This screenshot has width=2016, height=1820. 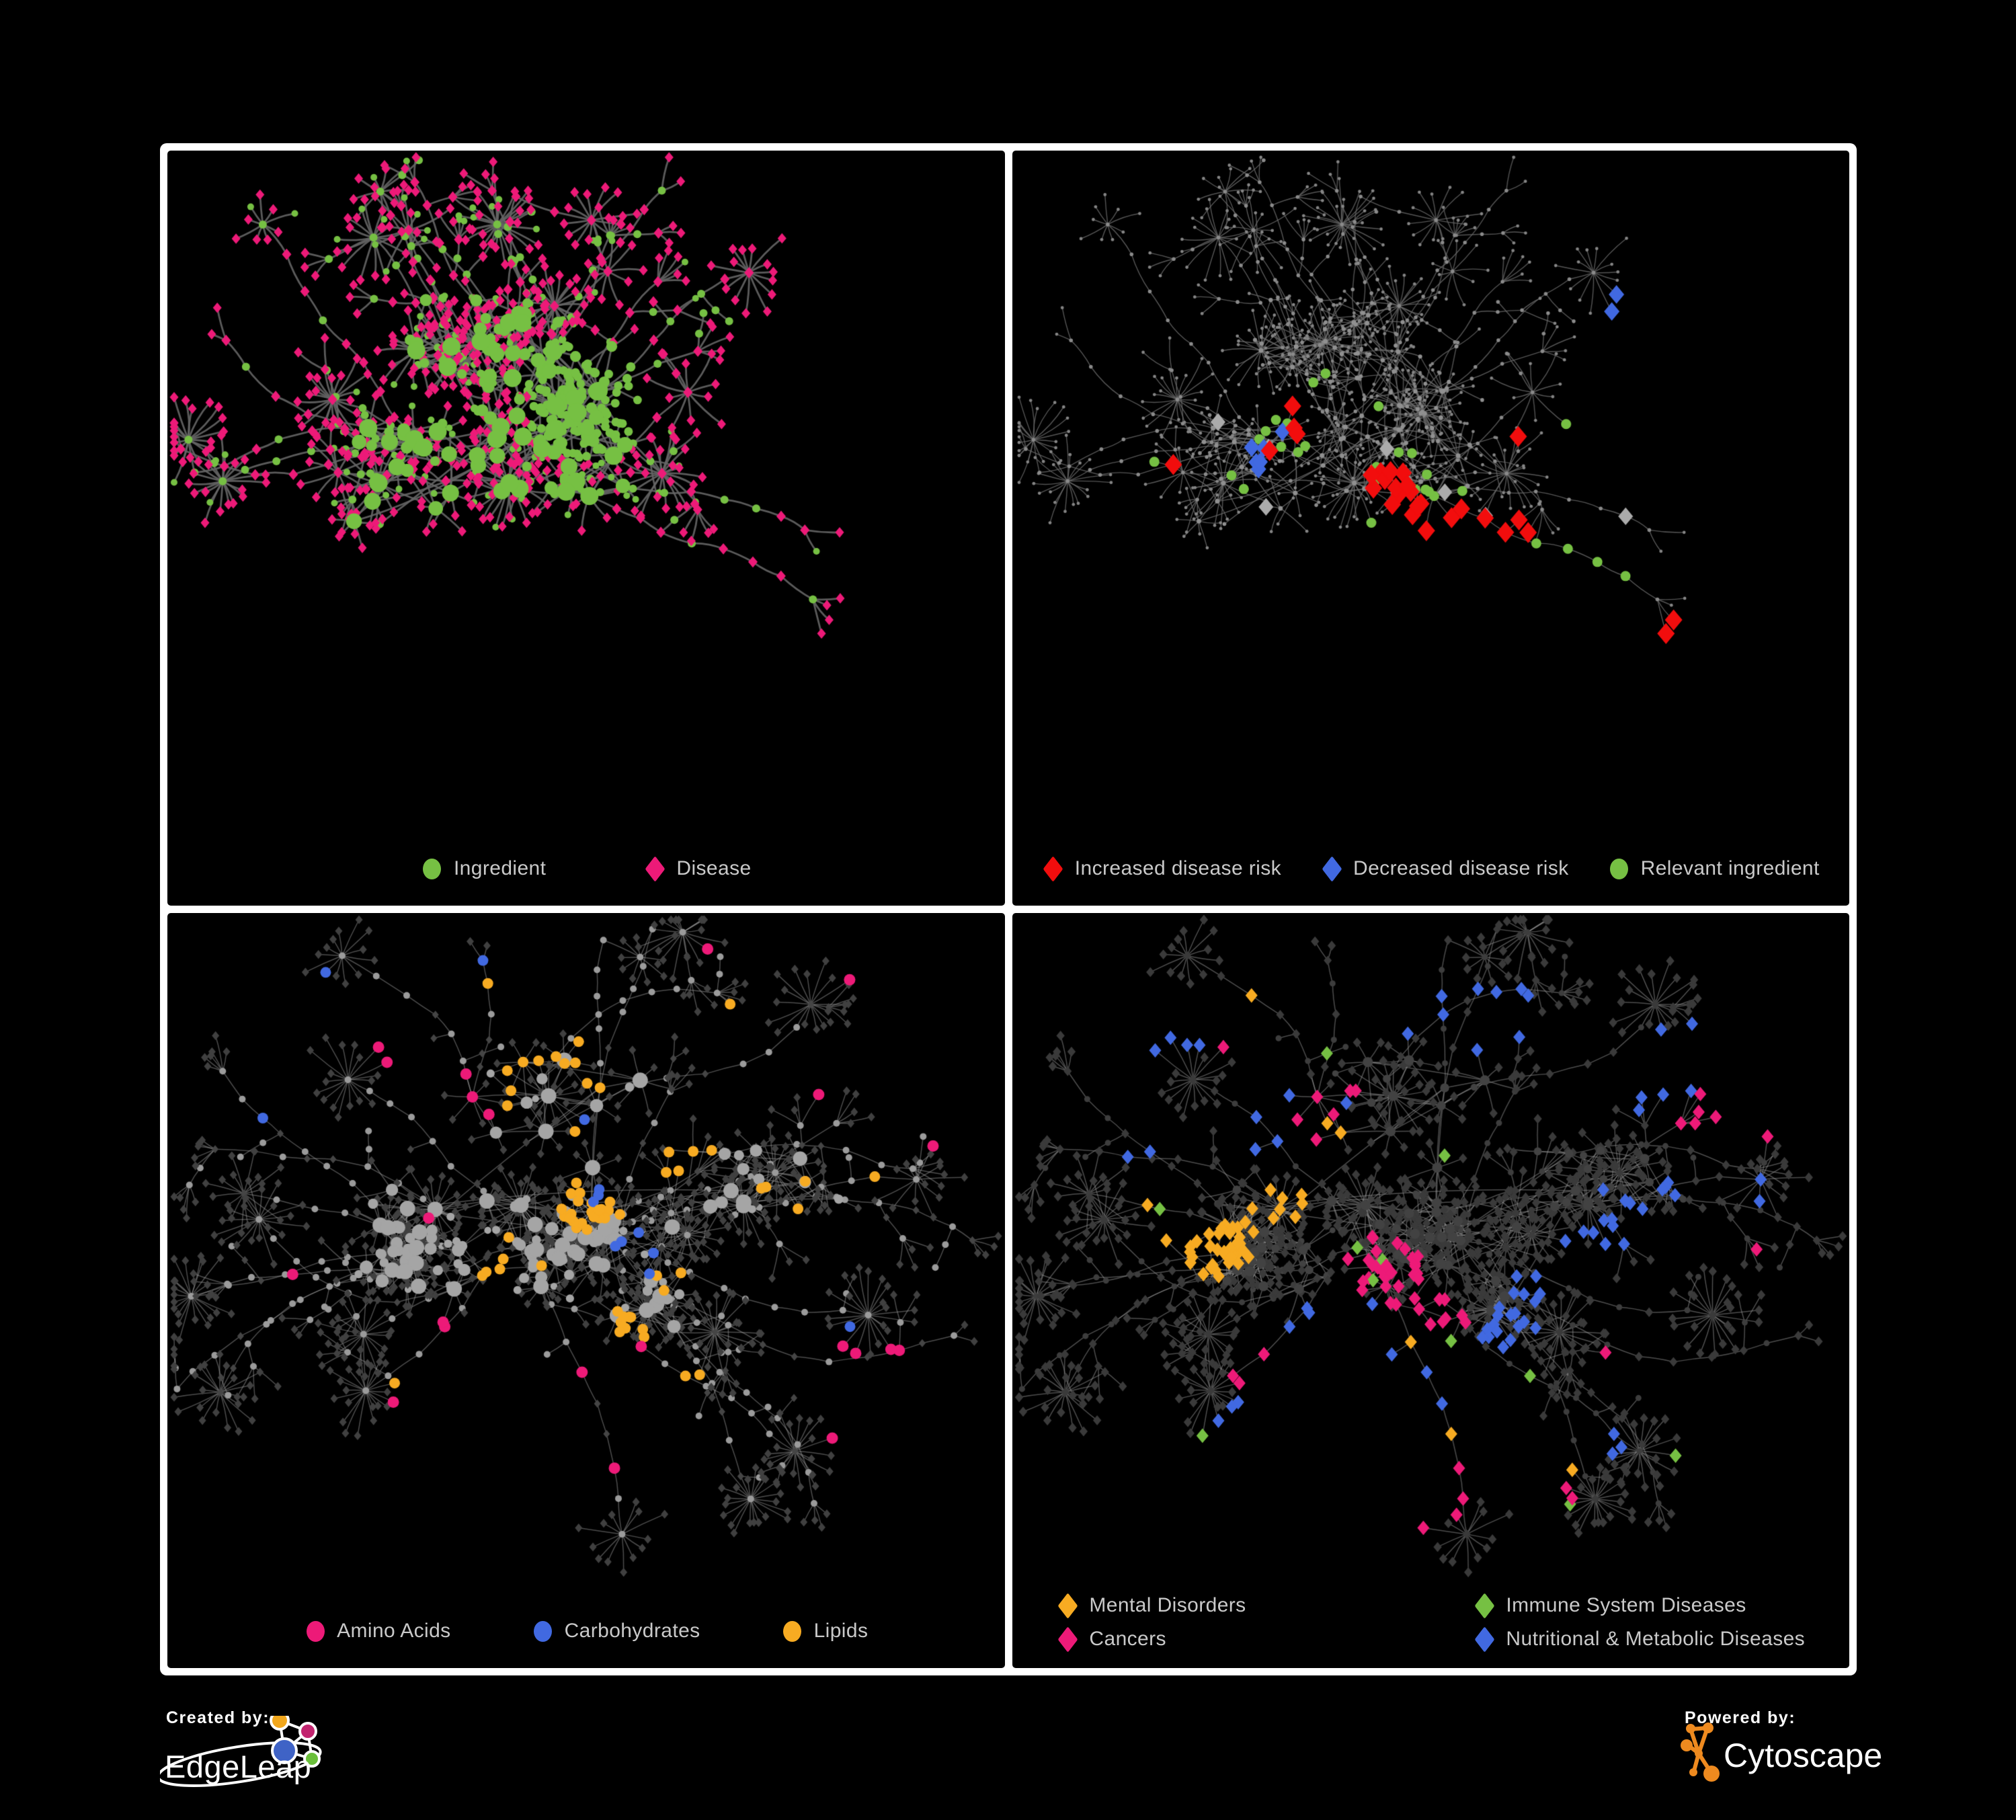 I want to click on edgeleap-logo: EdgeLeap, so click(x=241, y=1751).